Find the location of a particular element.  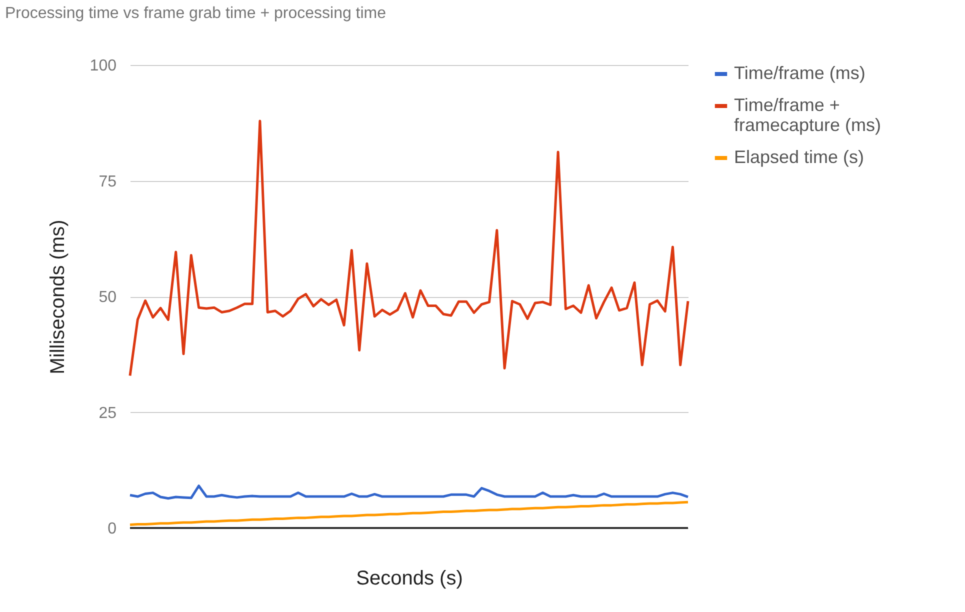

y-tick-label: 50 is located at coordinates (107, 297).